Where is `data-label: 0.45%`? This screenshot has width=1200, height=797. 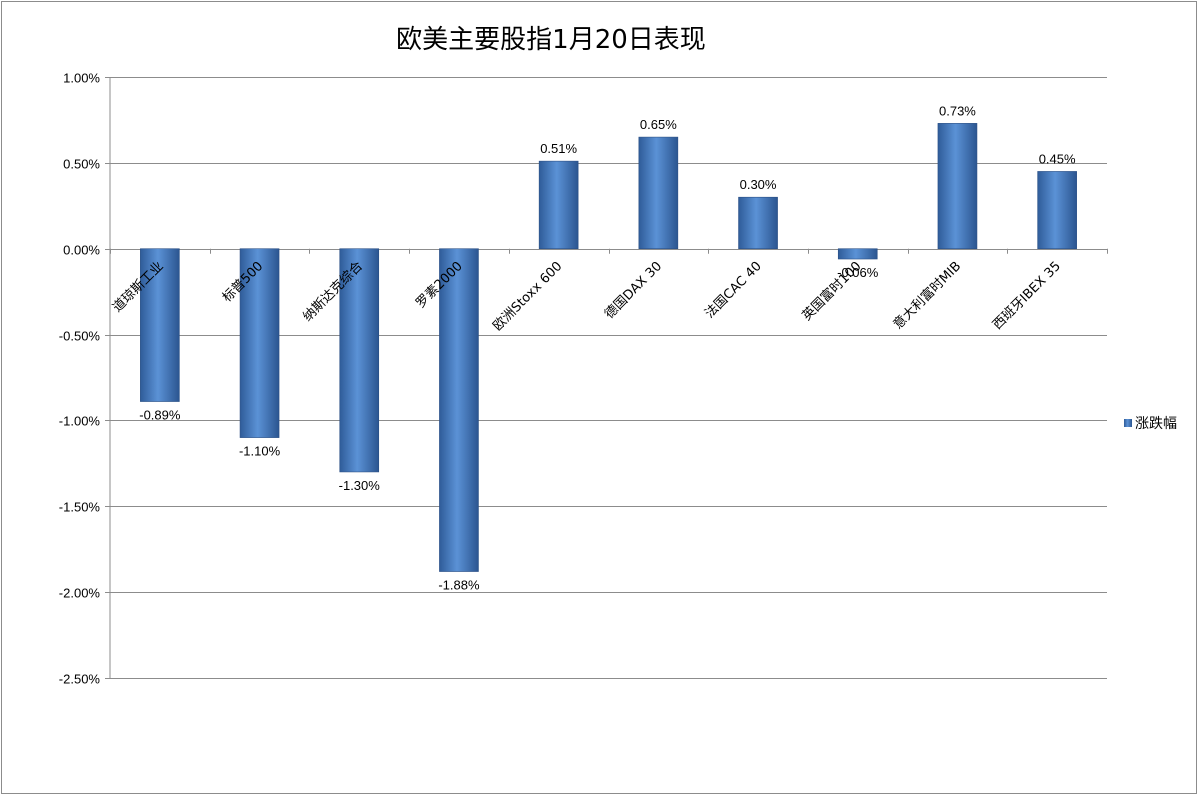
data-label: 0.45% is located at coordinates (1057, 158).